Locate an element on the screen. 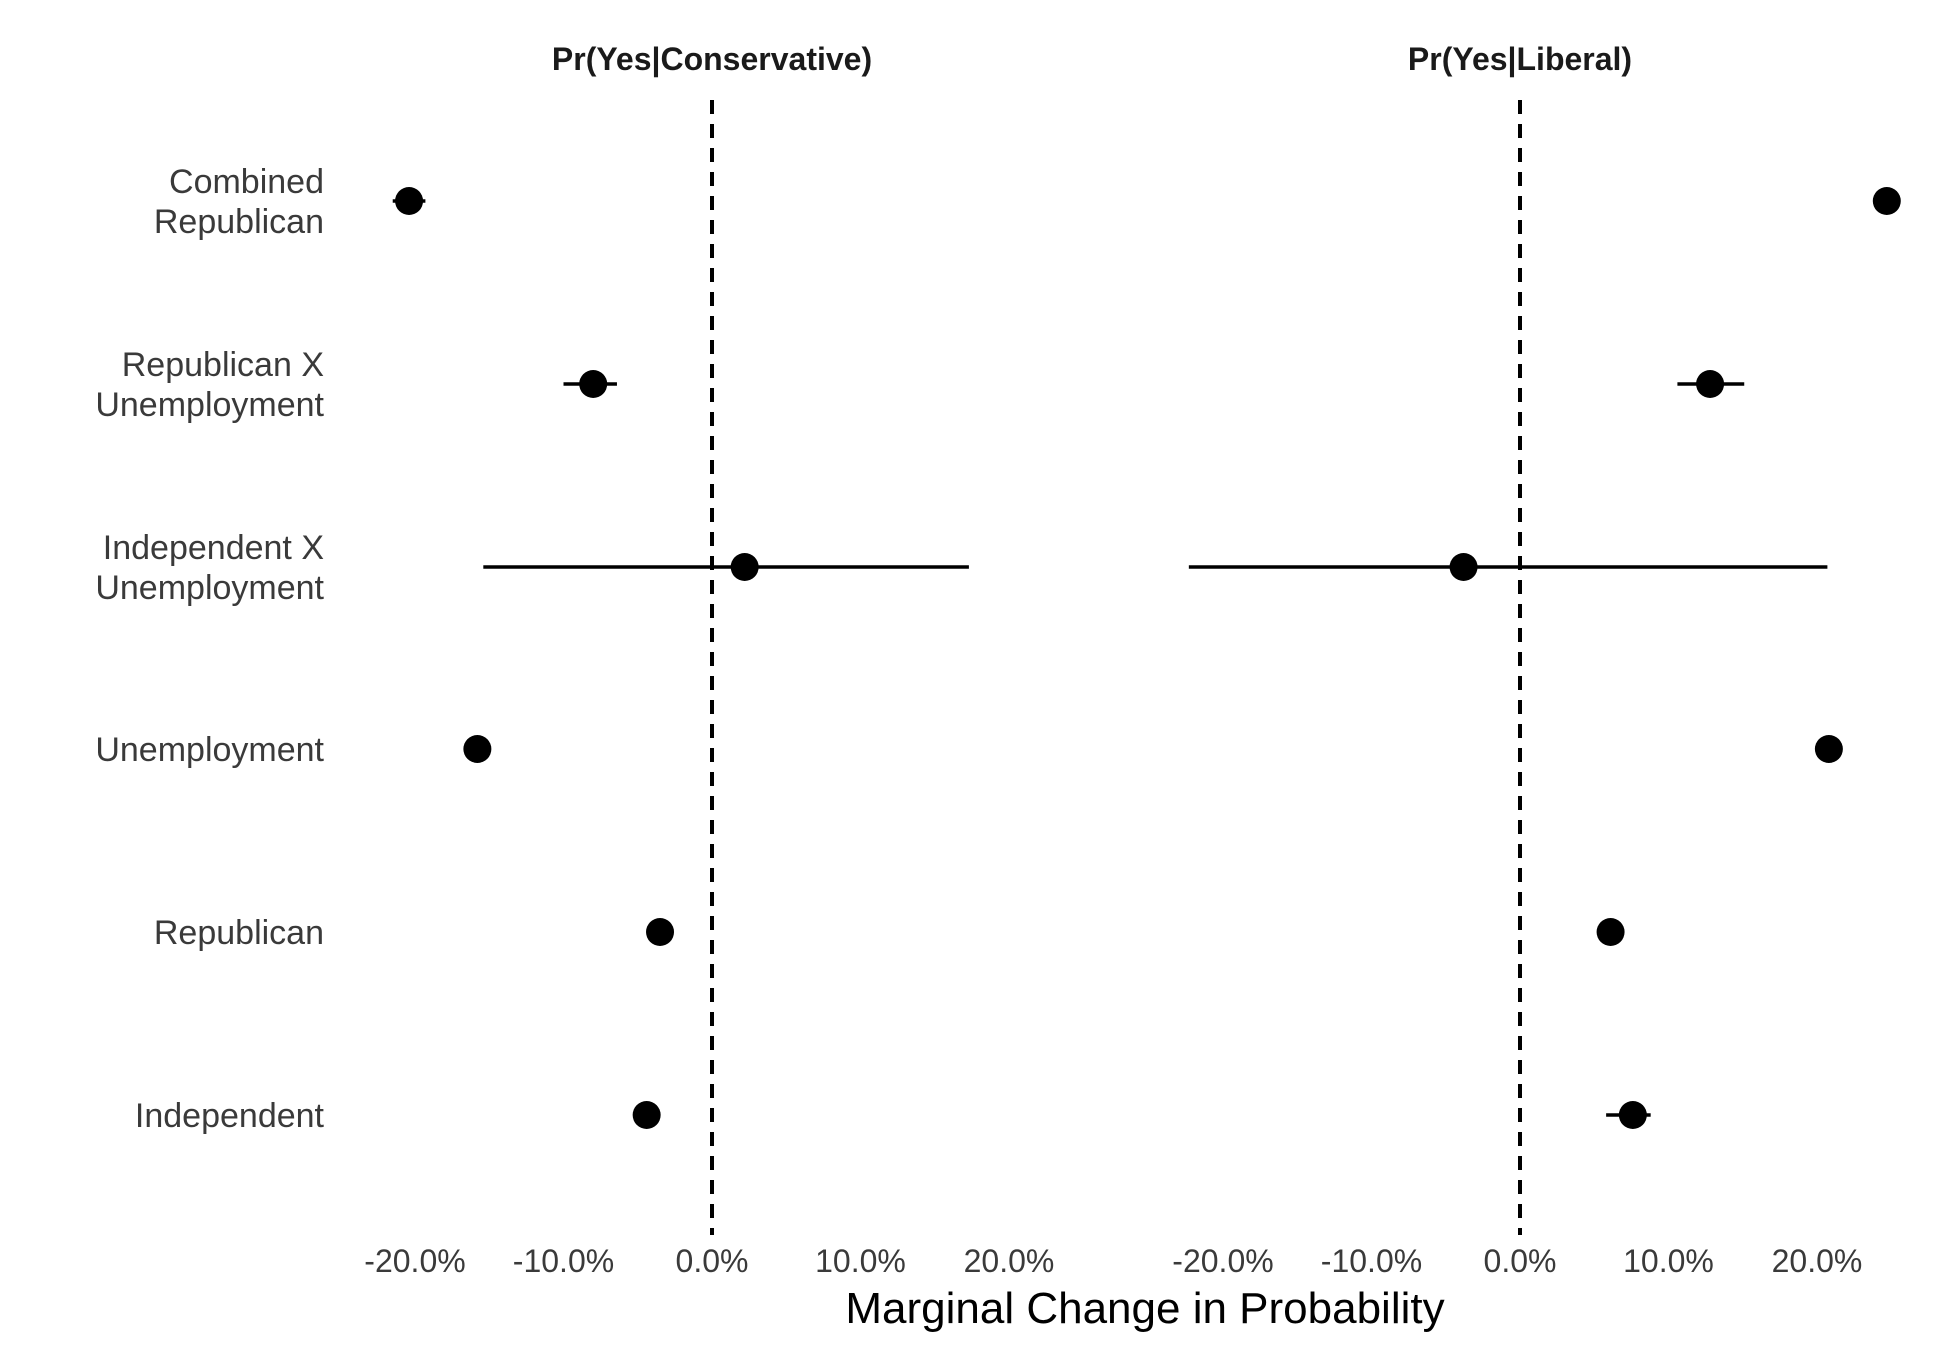  row-label: Independent X Unemployment is located at coordinates (209, 568).